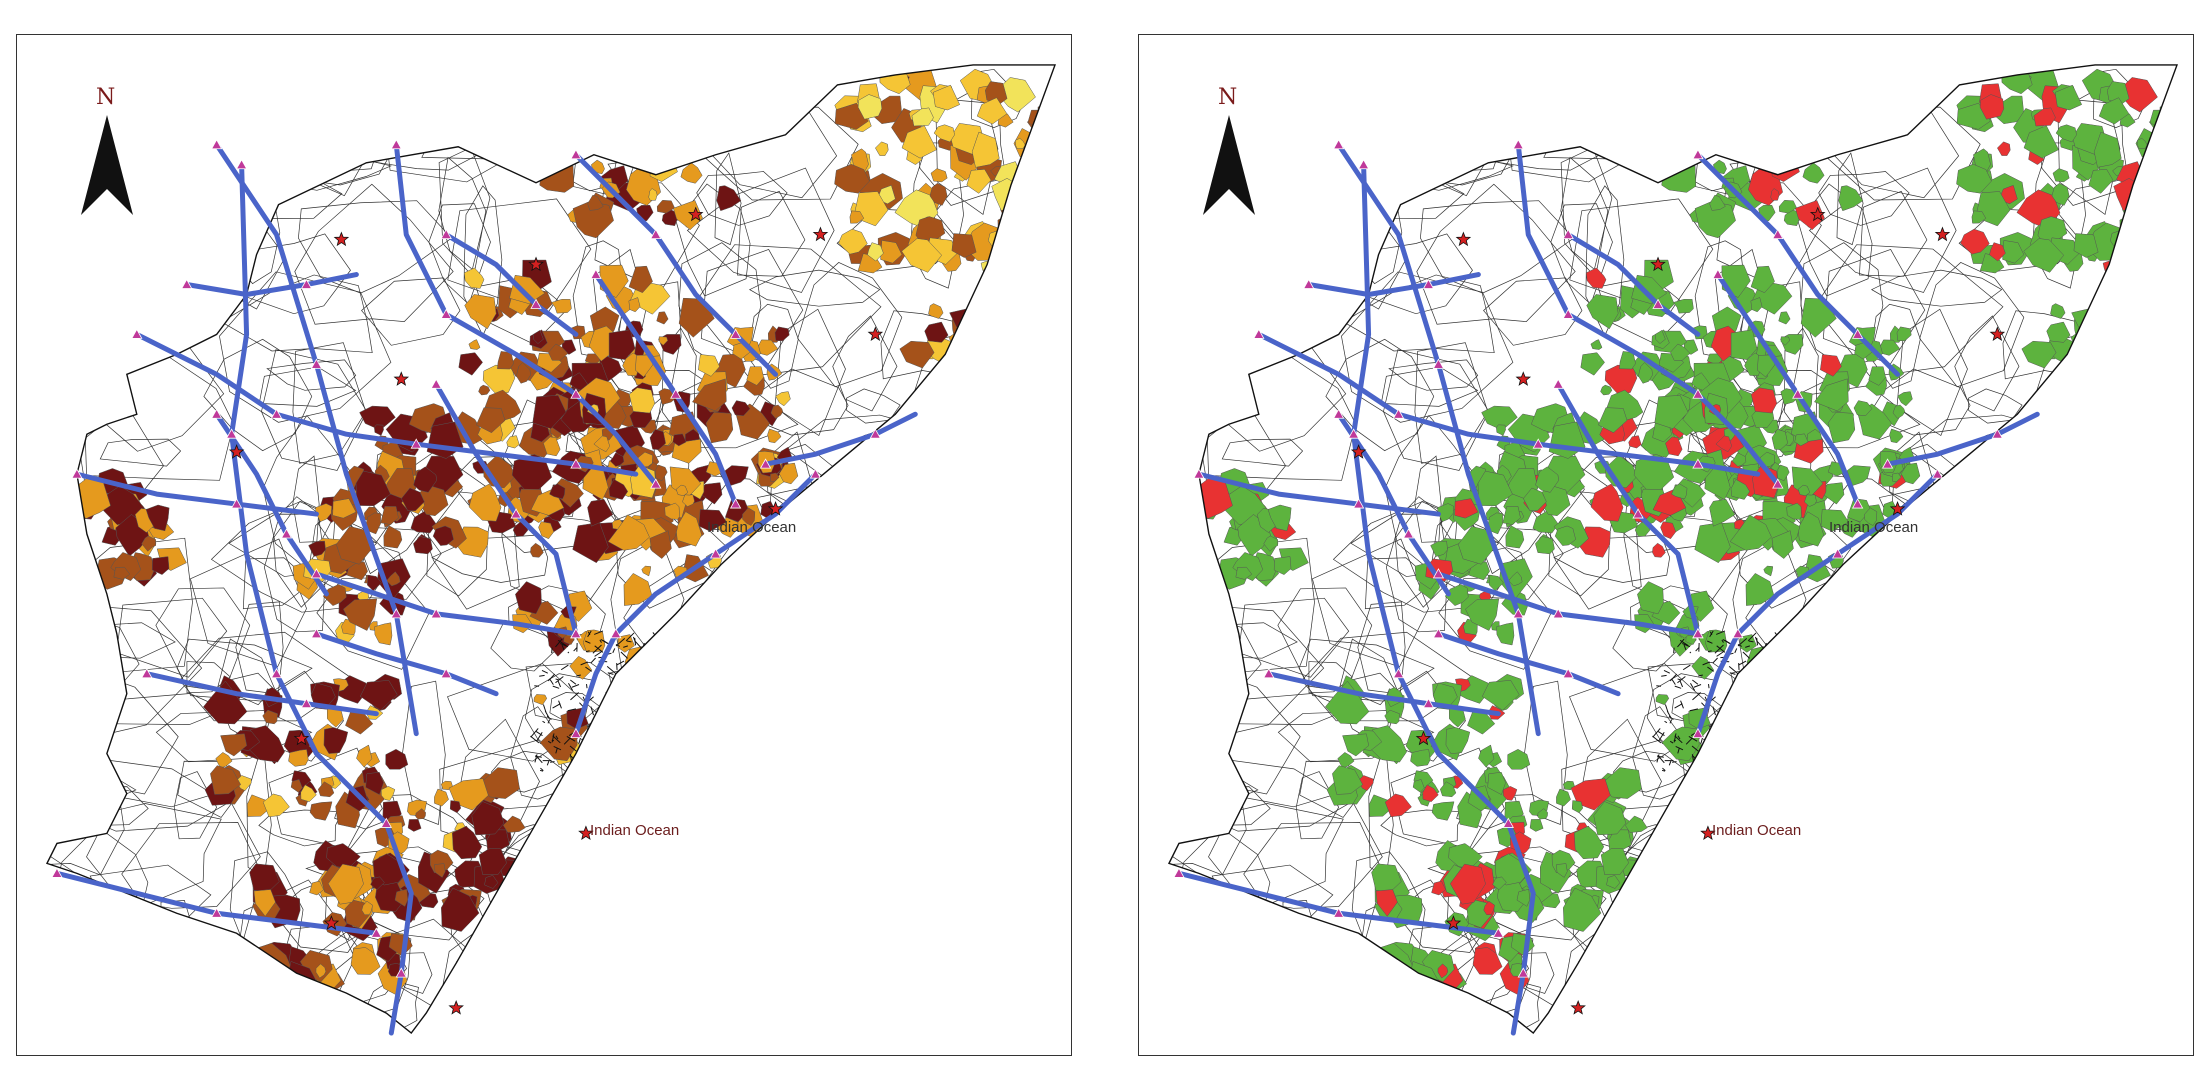 Image resolution: width=2208 pixels, height=1080 pixels. Describe the element at coordinates (107, 165) in the screenshot. I see `north-arrow-icon` at that location.